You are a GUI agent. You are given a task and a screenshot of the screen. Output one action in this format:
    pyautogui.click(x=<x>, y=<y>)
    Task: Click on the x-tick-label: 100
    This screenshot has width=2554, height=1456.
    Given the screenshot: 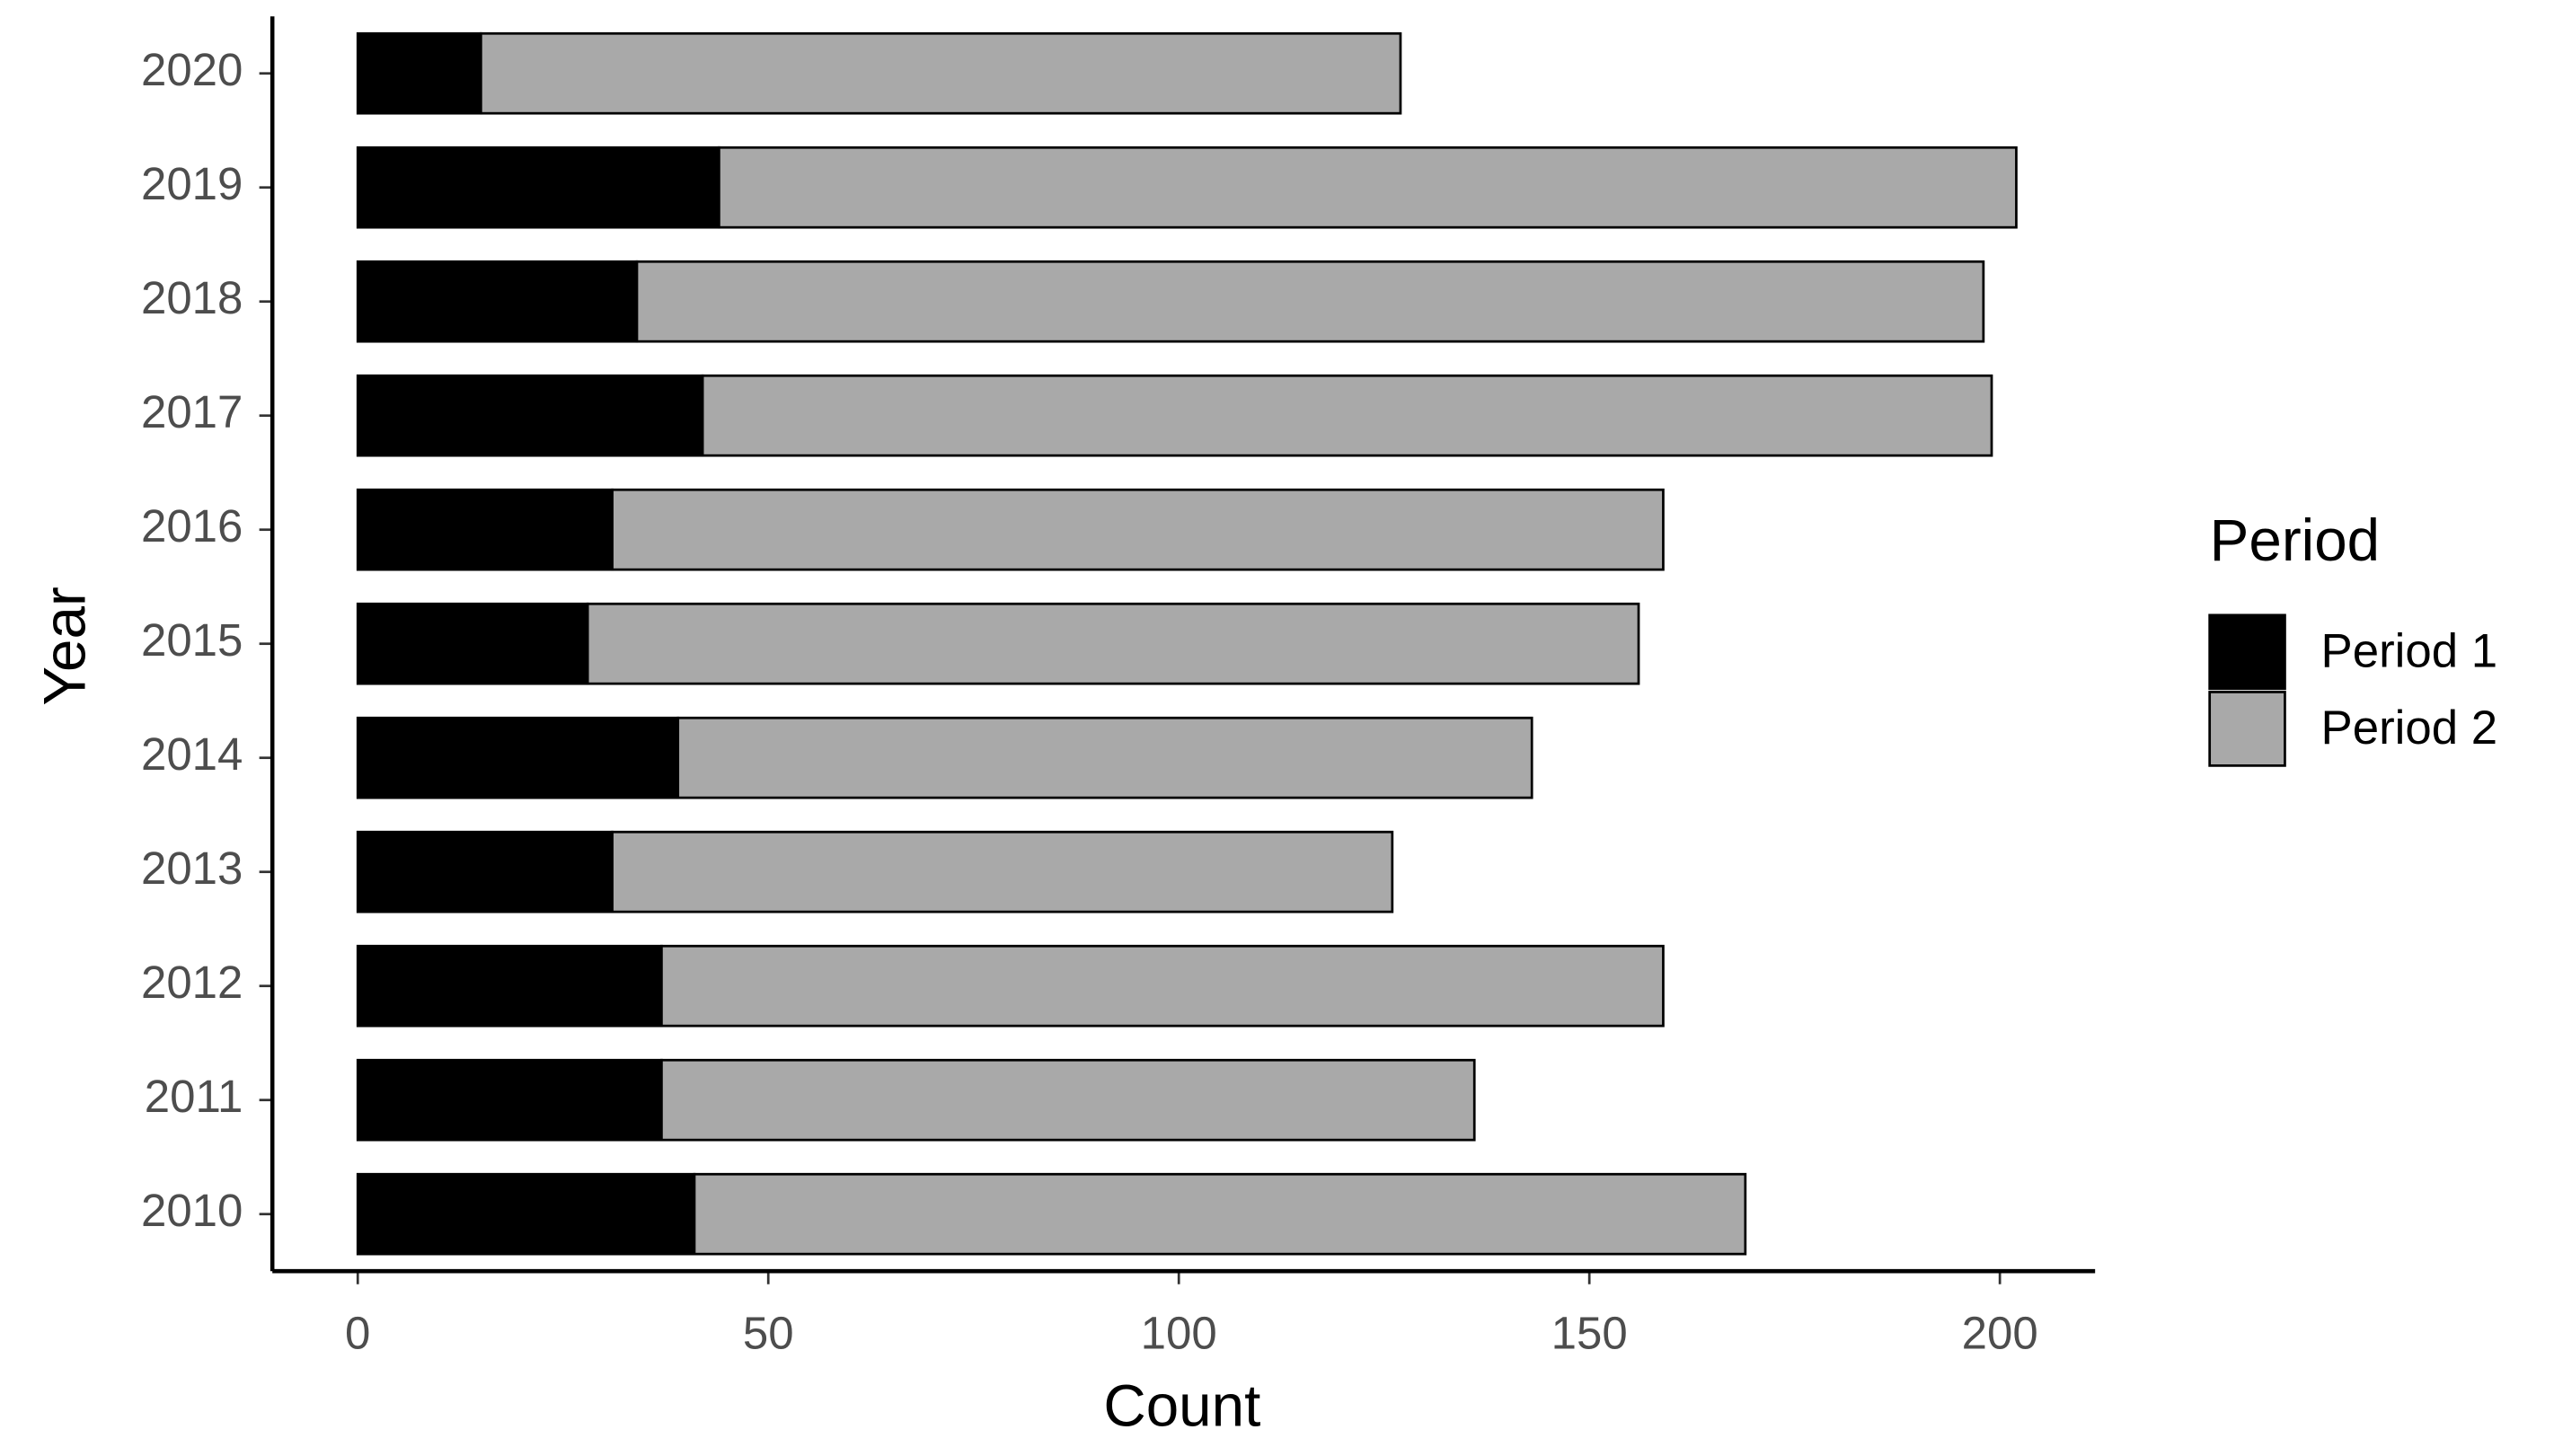 What is the action you would take?
    pyautogui.click(x=1179, y=1334)
    